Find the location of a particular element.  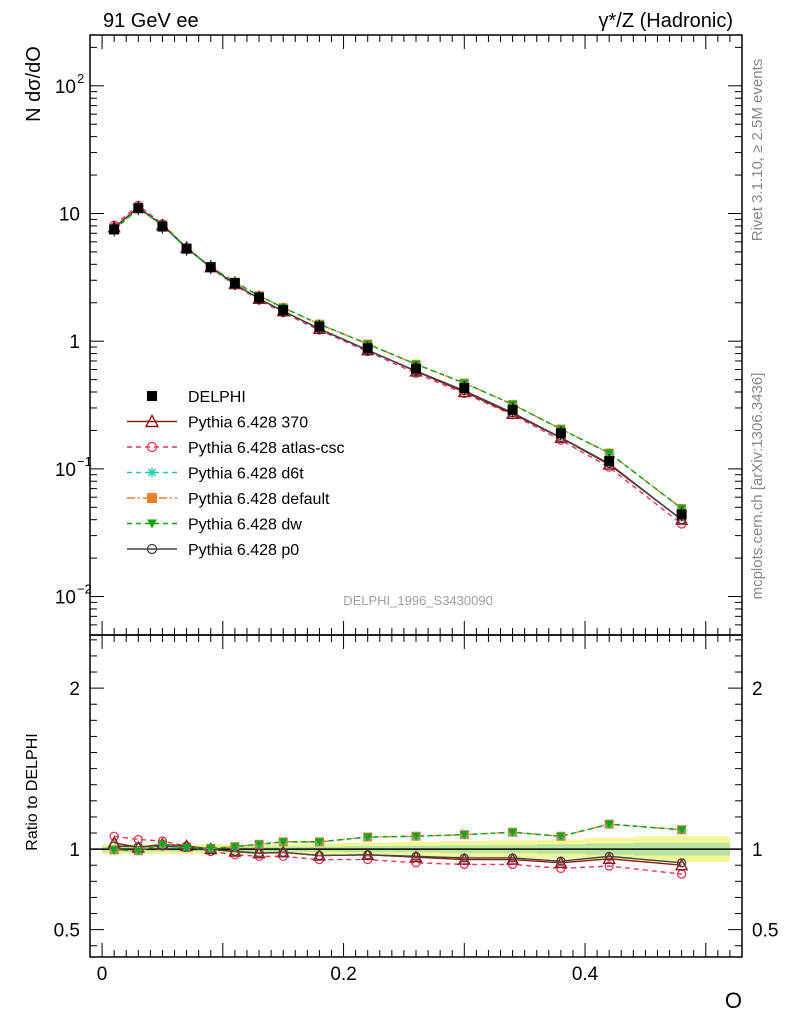

star-stroke is located at coordinates (152, 472).